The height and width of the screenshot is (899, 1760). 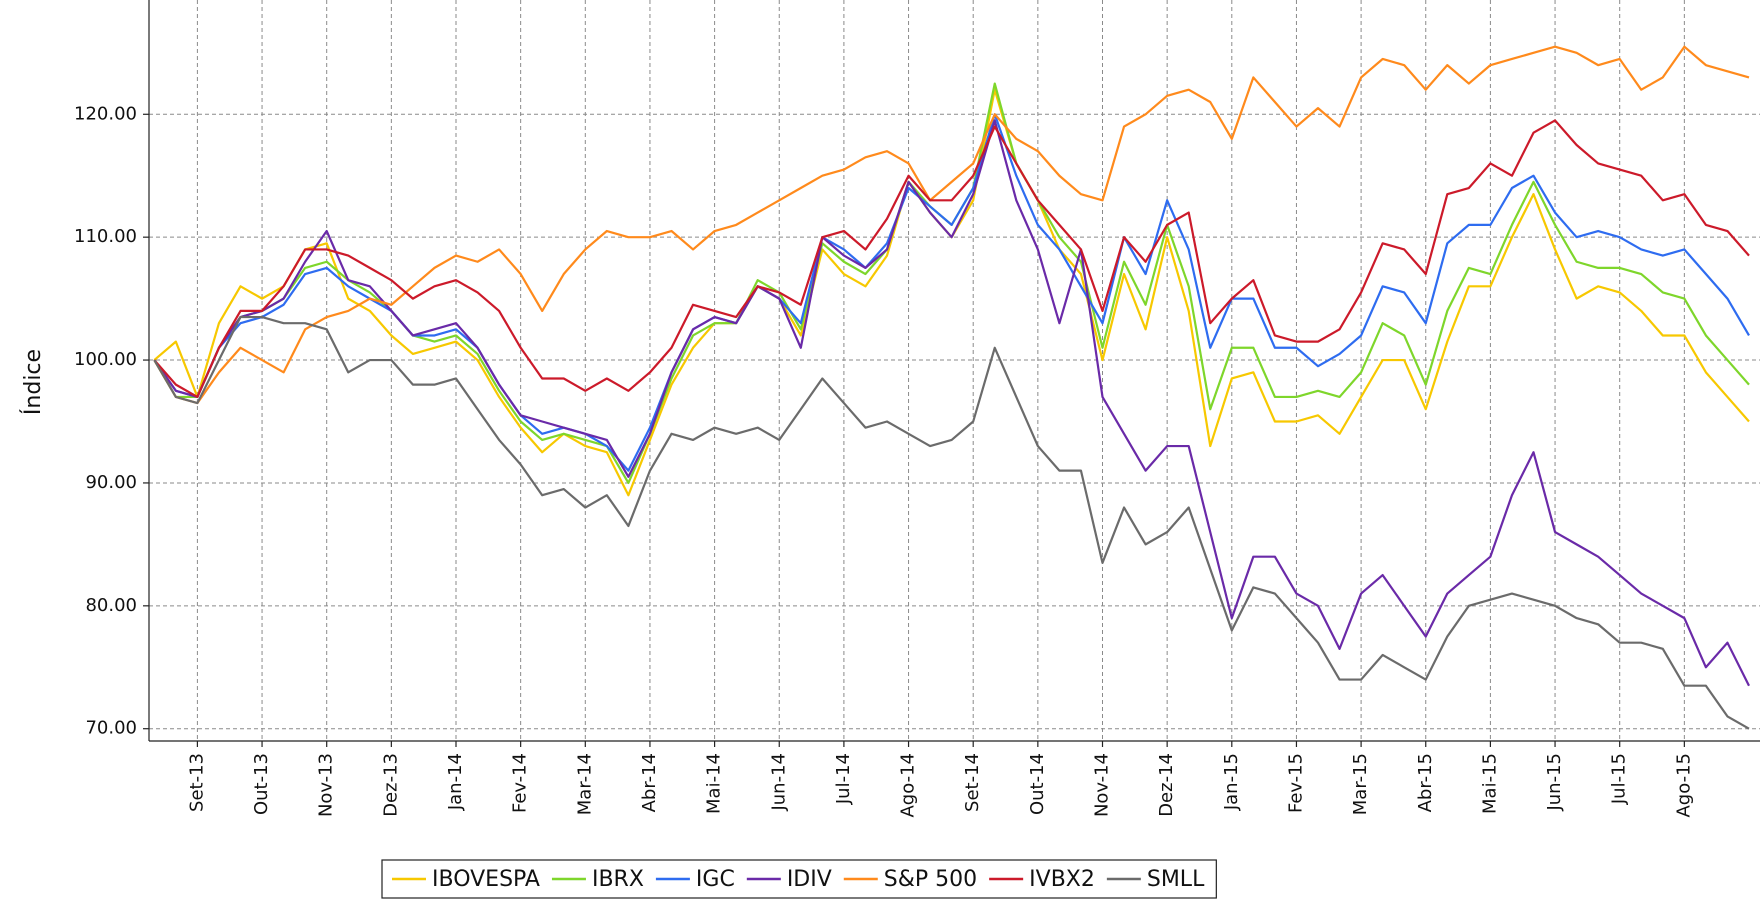 I want to click on x-tick-label: Jun-15, so click(x=1554, y=782).